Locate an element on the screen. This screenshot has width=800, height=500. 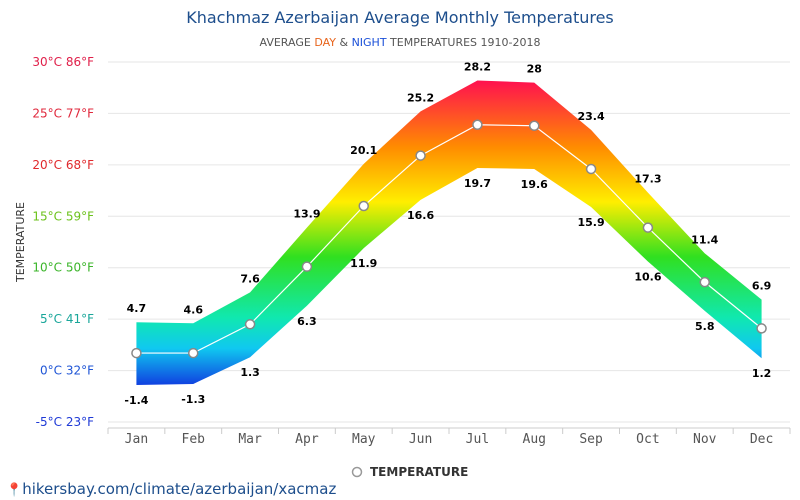
y-tick-label: 30°C 86°F is located at coordinates (63, 62).